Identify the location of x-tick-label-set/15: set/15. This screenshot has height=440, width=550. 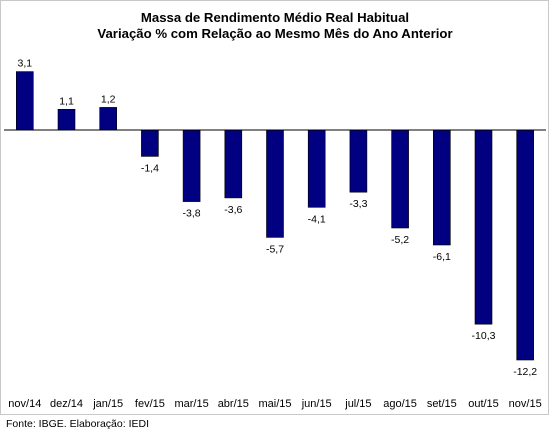
(442, 404).